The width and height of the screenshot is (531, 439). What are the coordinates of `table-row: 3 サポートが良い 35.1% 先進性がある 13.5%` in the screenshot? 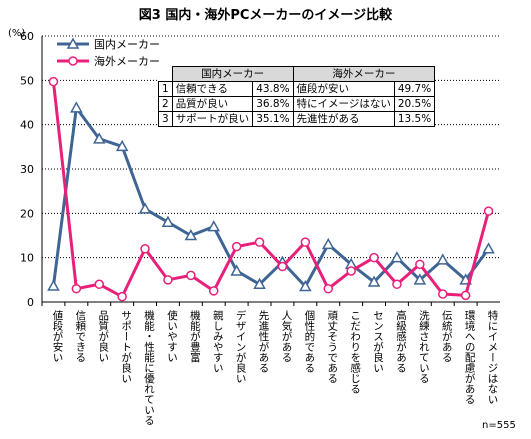 It's located at (297, 119).